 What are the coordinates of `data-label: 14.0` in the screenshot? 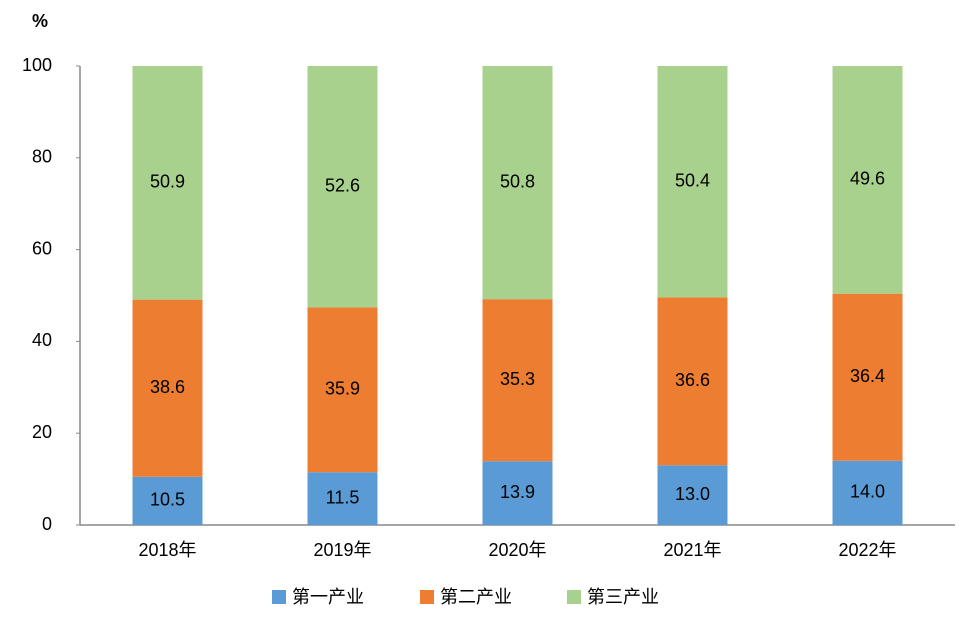 It's located at (867, 492).